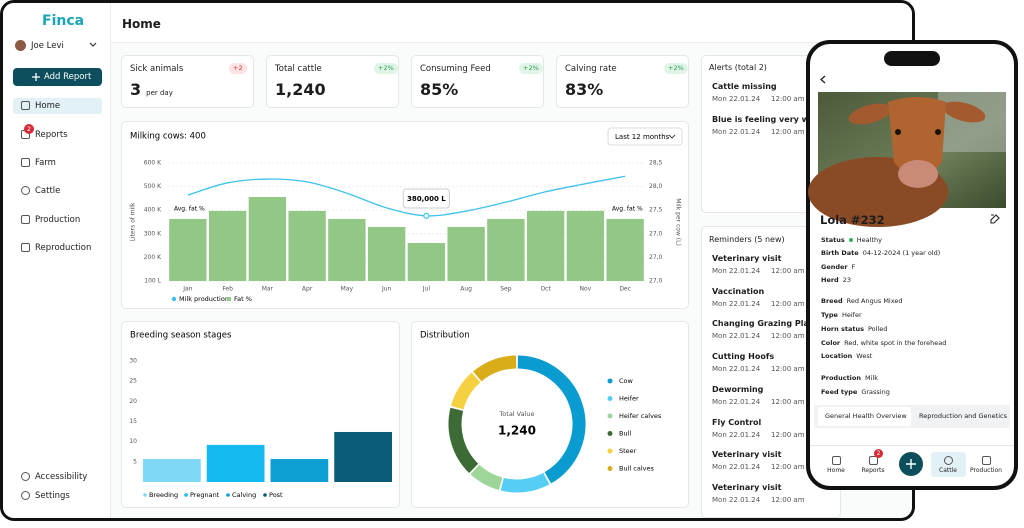 This screenshot has width=1024, height=528. Describe the element at coordinates (656, 186) in the screenshot. I see `y2-tick-label: 28,0` at that location.